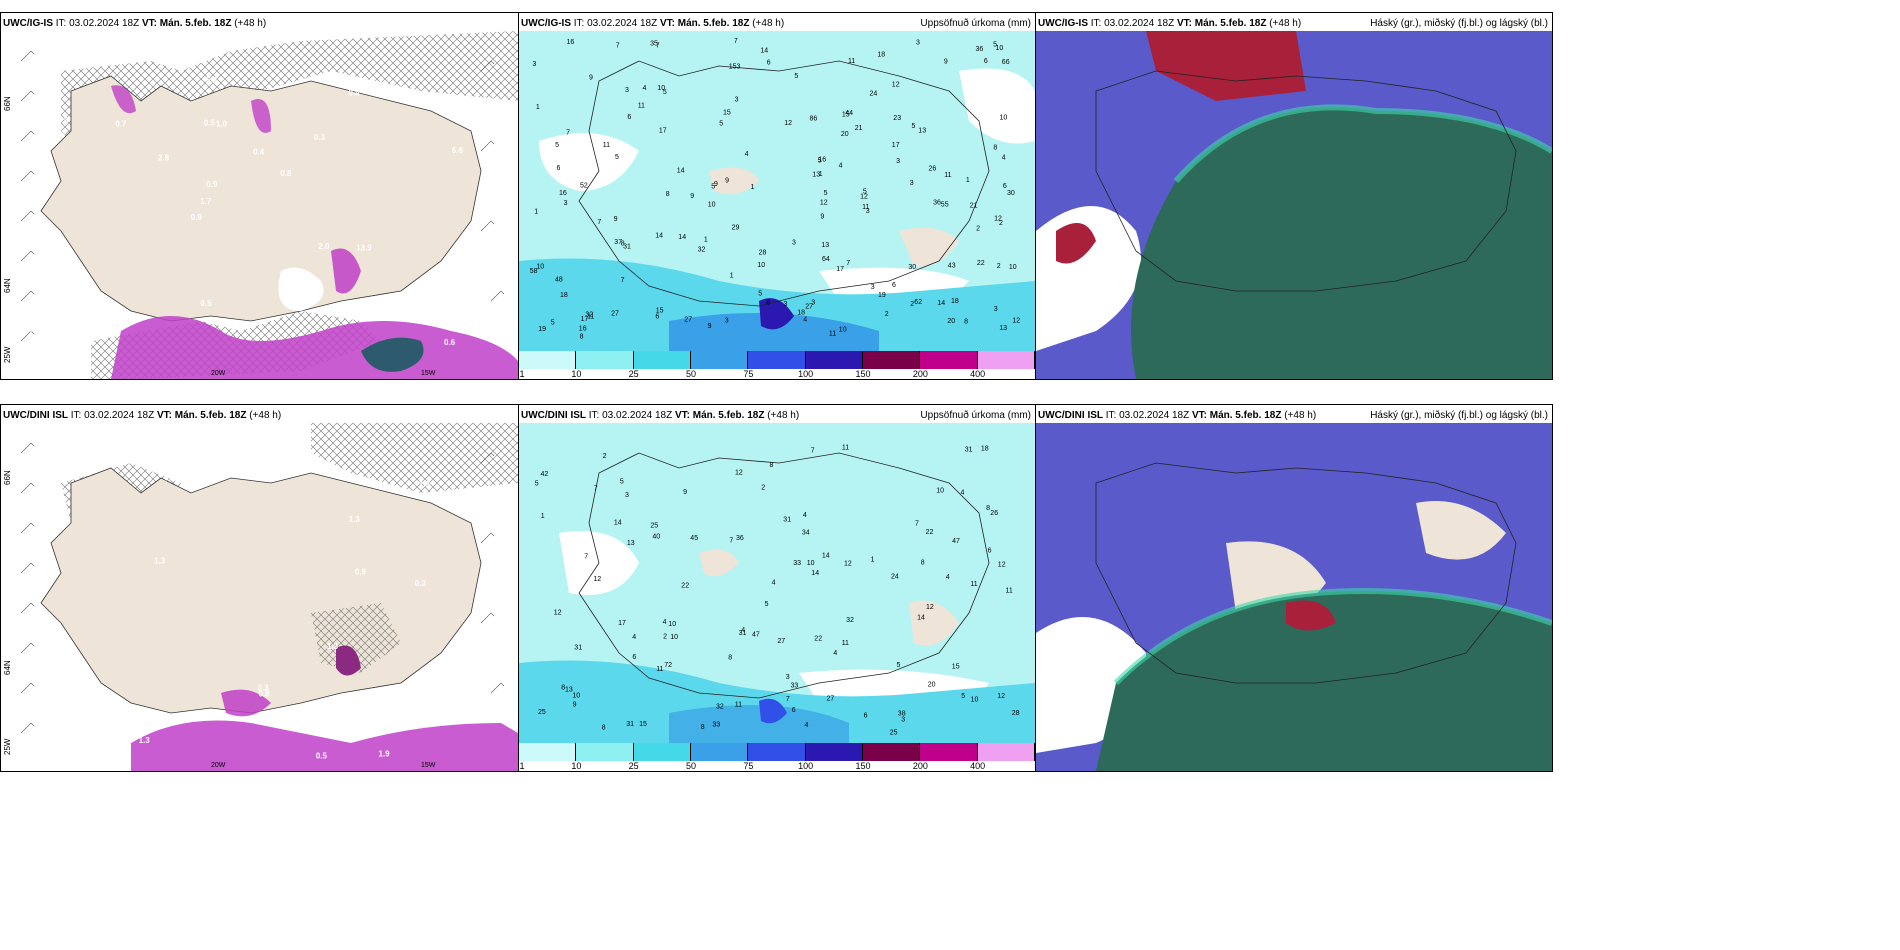  Describe the element at coordinates (1306, 181) in the screenshot. I see `coastline` at that location.